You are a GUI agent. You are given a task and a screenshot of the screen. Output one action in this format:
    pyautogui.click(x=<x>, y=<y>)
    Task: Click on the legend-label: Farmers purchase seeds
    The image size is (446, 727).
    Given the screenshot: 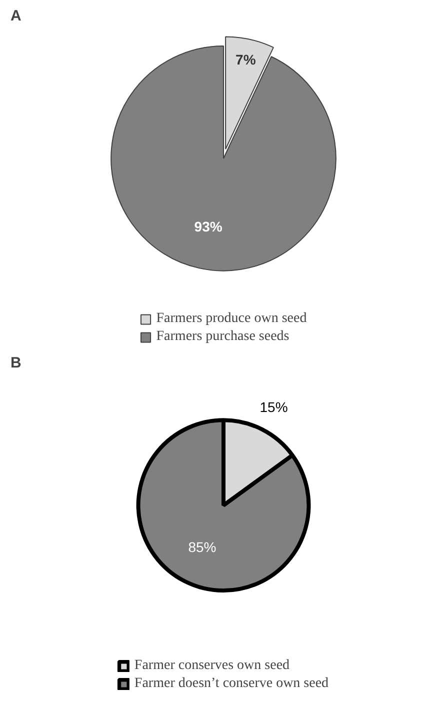 What is the action you would take?
    pyautogui.click(x=223, y=337)
    